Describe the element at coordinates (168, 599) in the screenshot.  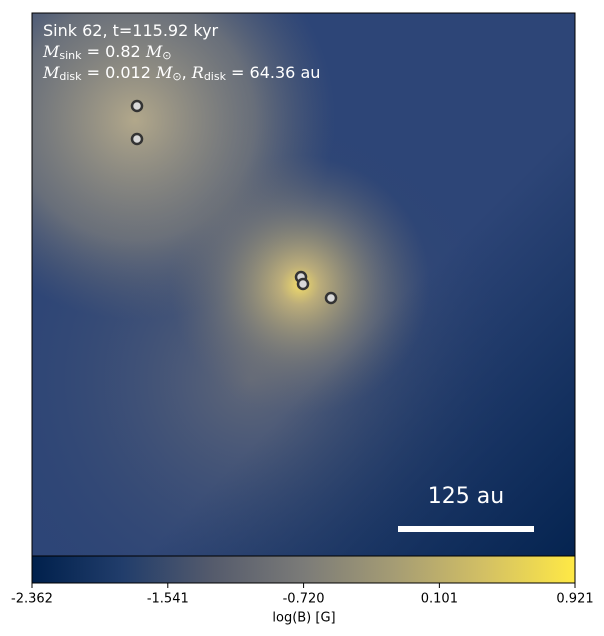
I see `colorbar-tick-label: -1.541` at that location.